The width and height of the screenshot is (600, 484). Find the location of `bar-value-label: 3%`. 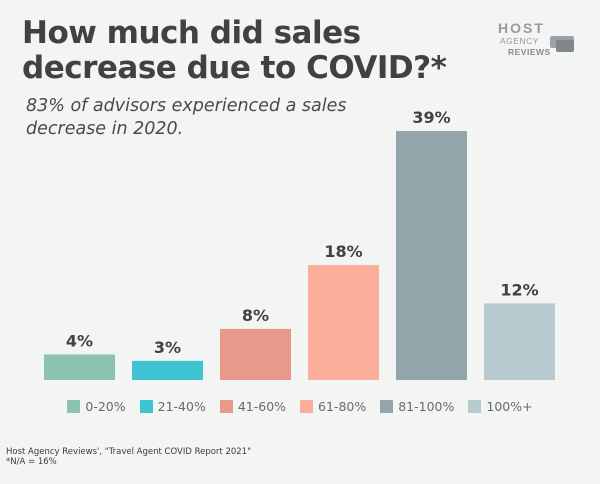

bar-value-label: 3% is located at coordinates (167, 347).